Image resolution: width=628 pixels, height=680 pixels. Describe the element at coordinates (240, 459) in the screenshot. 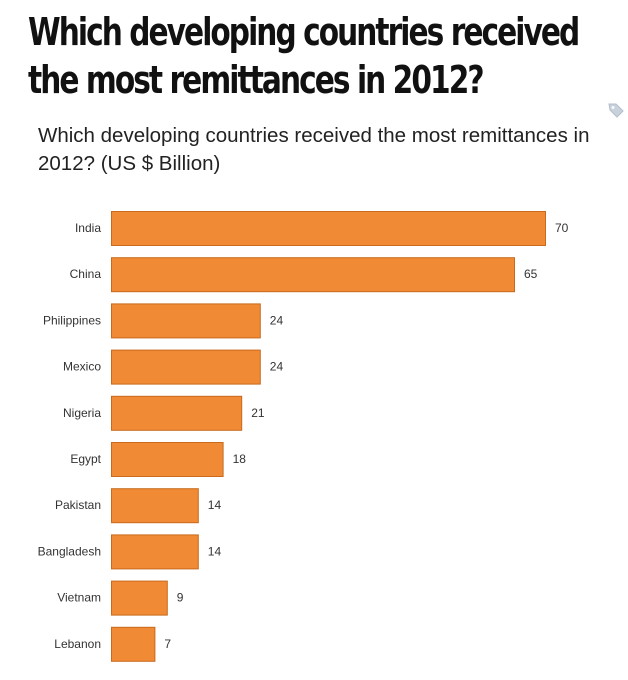

I see `value-label: 18` at that location.